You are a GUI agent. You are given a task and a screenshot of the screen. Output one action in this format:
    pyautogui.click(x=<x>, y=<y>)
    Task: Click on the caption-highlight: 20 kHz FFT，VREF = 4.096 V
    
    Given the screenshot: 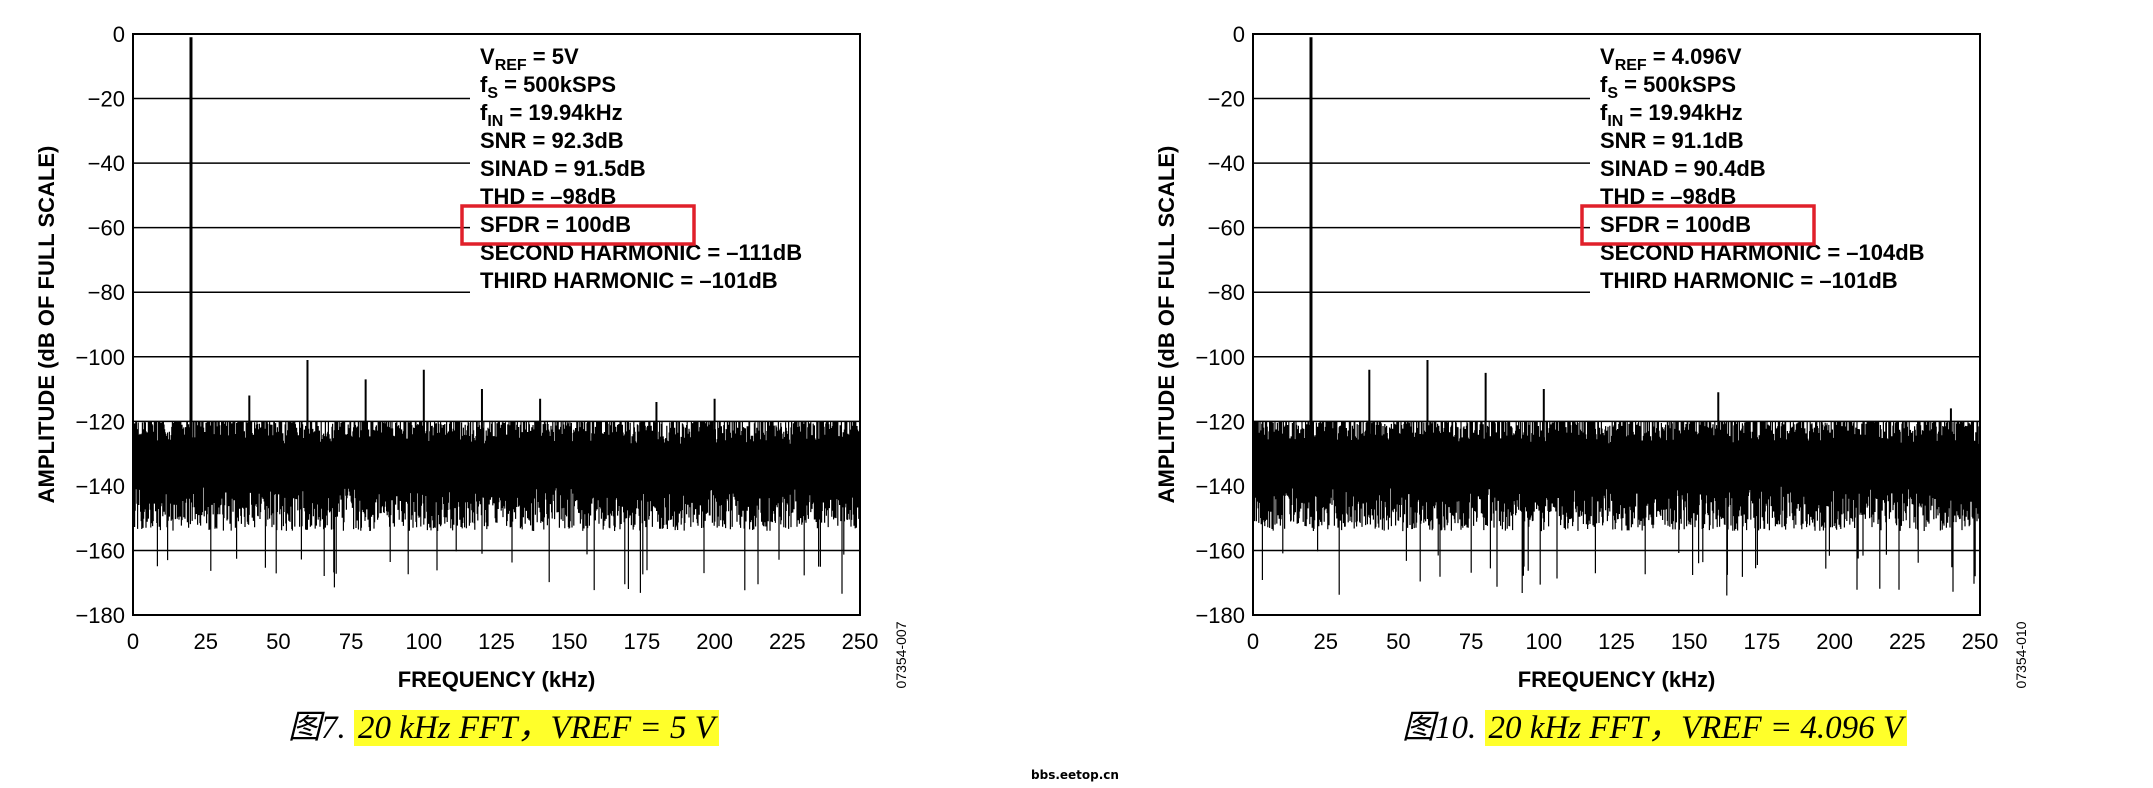 What is the action you would take?
    pyautogui.click(x=1696, y=728)
    